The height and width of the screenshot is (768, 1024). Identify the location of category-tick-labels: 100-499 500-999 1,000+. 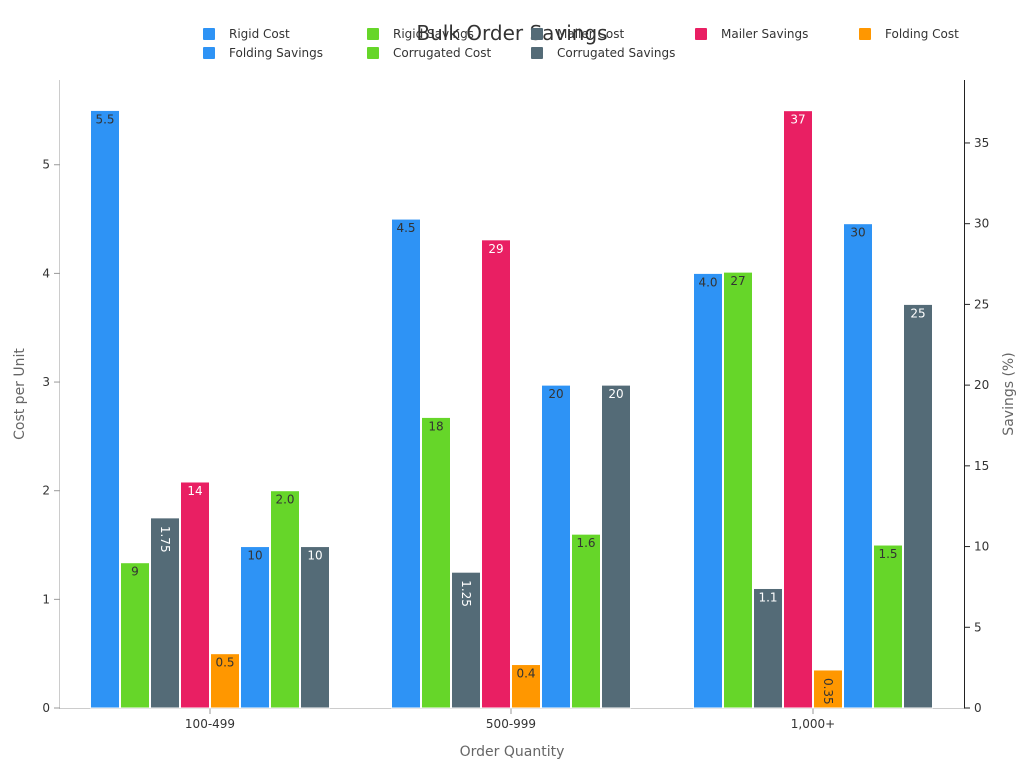
(510, 719).